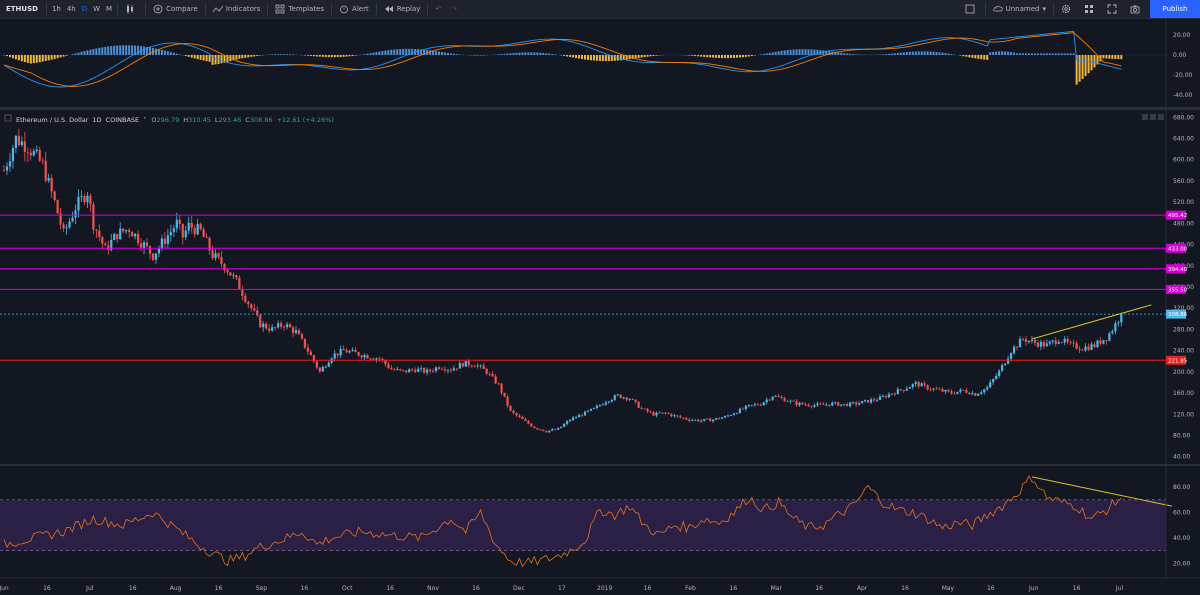 This screenshot has width=1200, height=595. Describe the element at coordinates (1175, 9) in the screenshot. I see `publish-button: Publish` at that location.